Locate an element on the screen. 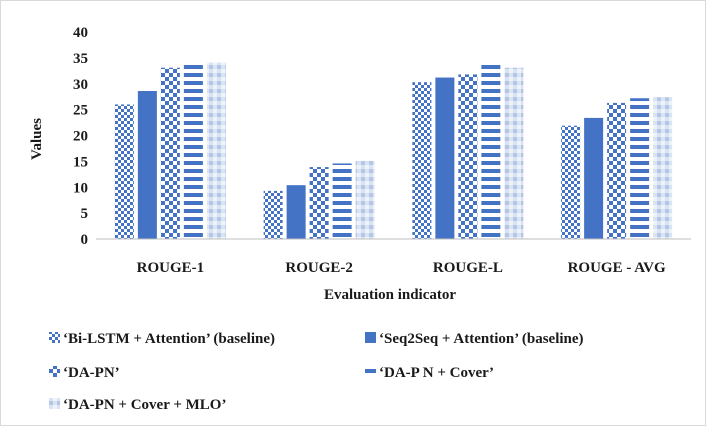 The image size is (709, 432). y-axis-ticks: 0 5 10 15 20 25 30 35 40 is located at coordinates (80, 136).